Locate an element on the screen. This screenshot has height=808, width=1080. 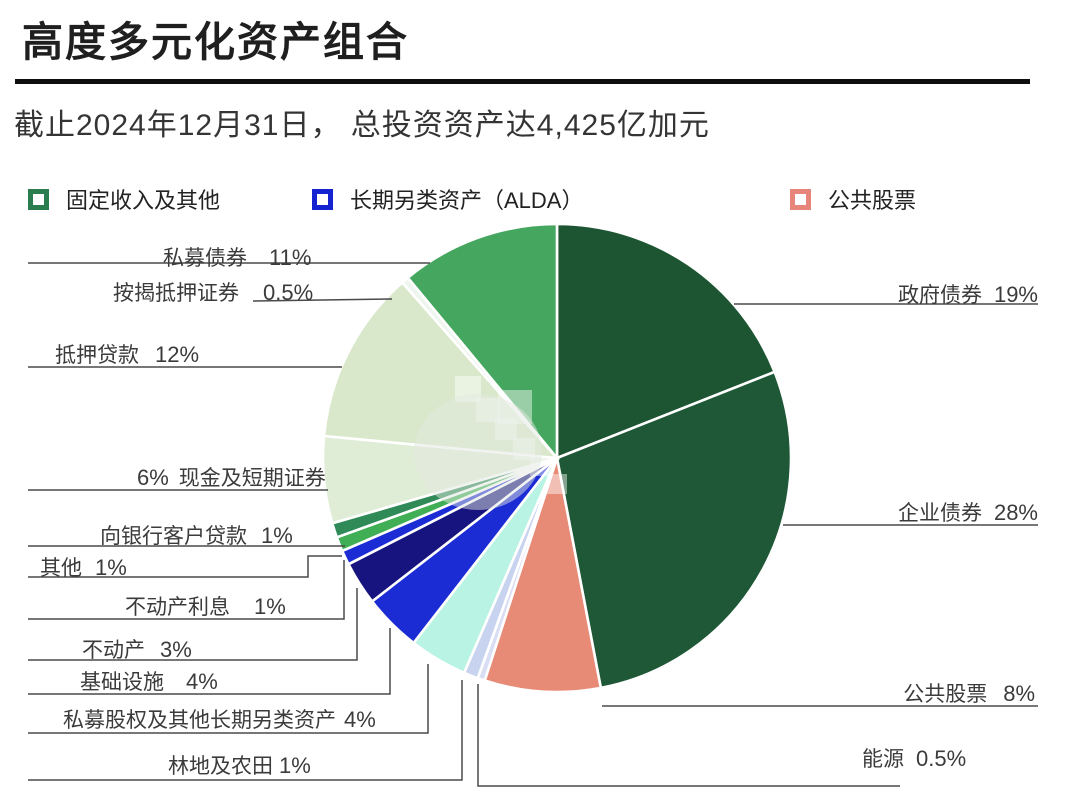
slice-name: 林地及农田 is located at coordinates (220, 766).